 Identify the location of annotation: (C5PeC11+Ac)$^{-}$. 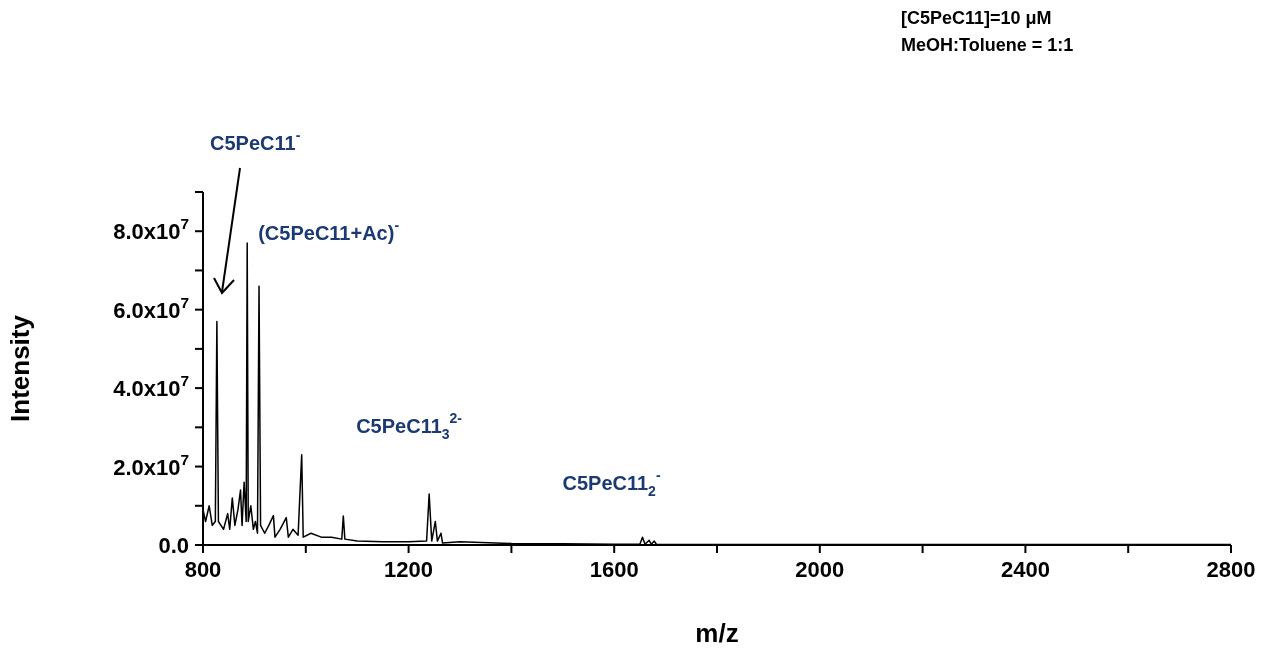
(329, 230).